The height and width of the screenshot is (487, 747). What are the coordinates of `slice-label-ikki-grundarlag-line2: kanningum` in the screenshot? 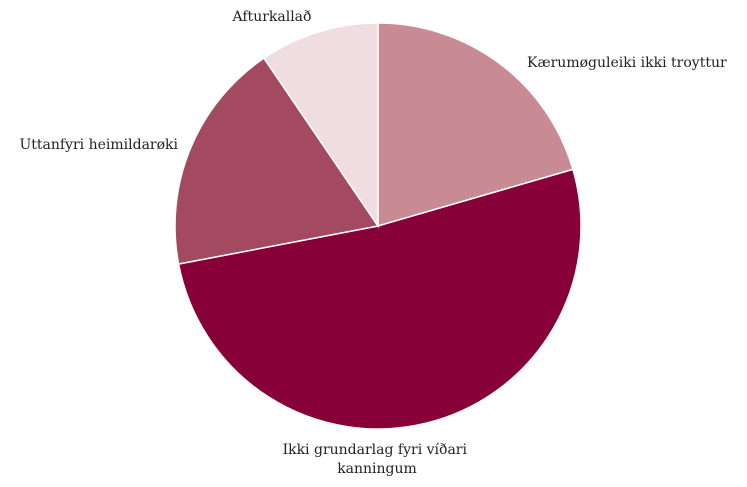 It's located at (377, 469).